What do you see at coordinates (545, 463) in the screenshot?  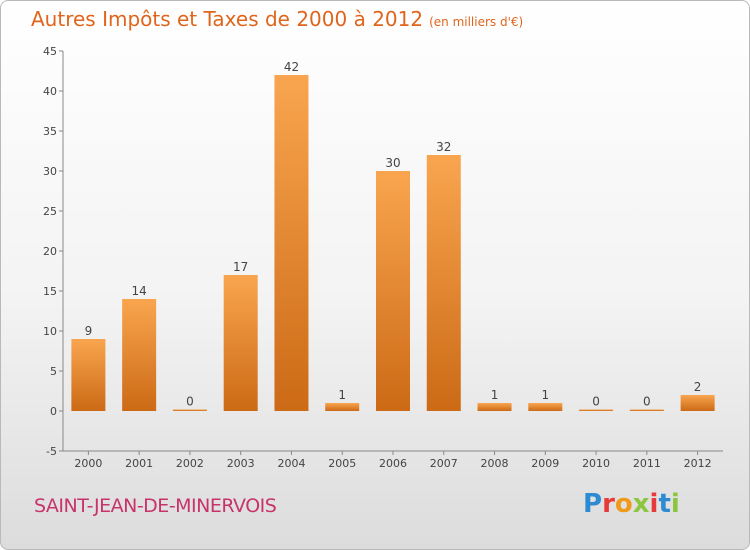 I see `x-tick-label: 2009` at bounding box center [545, 463].